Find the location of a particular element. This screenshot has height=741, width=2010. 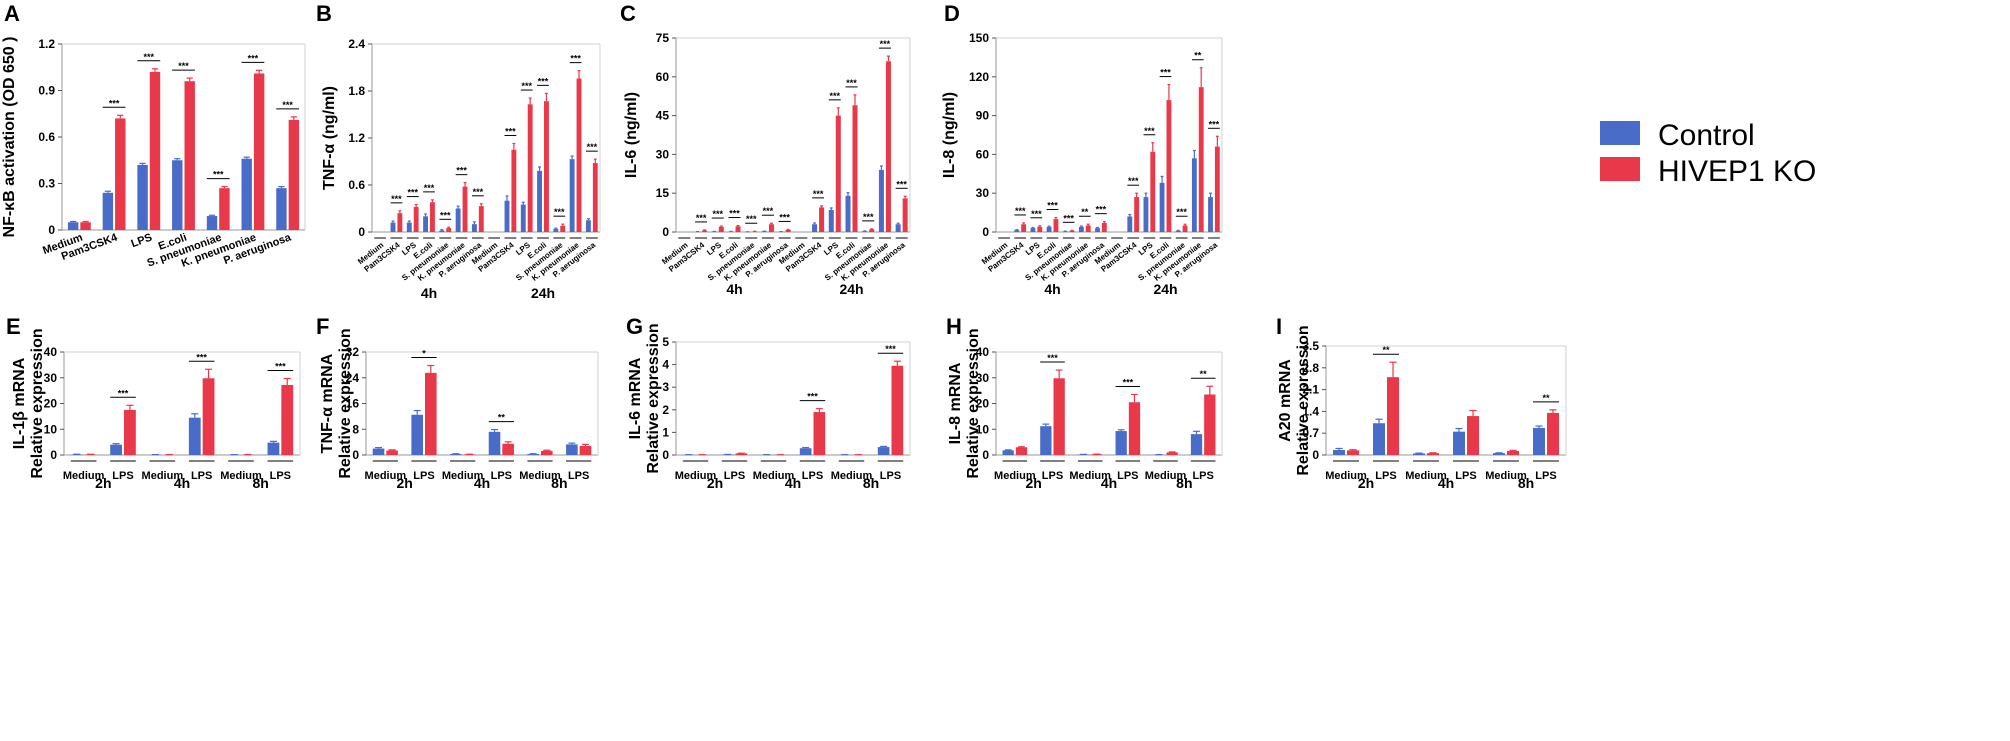

panel-letter: C is located at coordinates (628, 13).